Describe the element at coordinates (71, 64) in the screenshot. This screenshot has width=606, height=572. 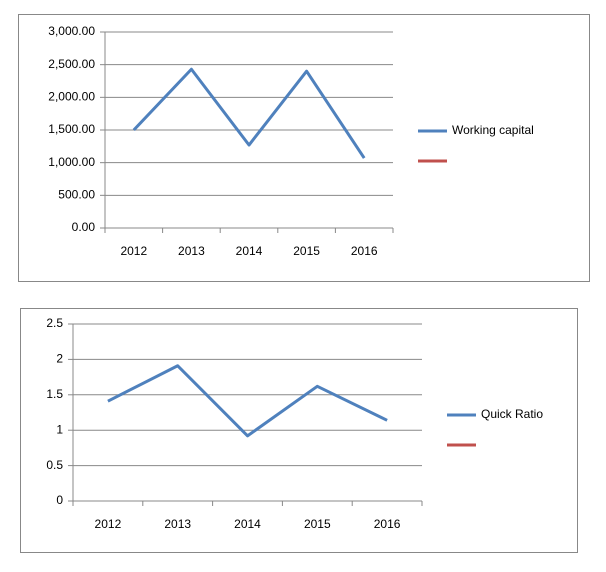
I see `y-tick-label: 2,500.00` at that location.